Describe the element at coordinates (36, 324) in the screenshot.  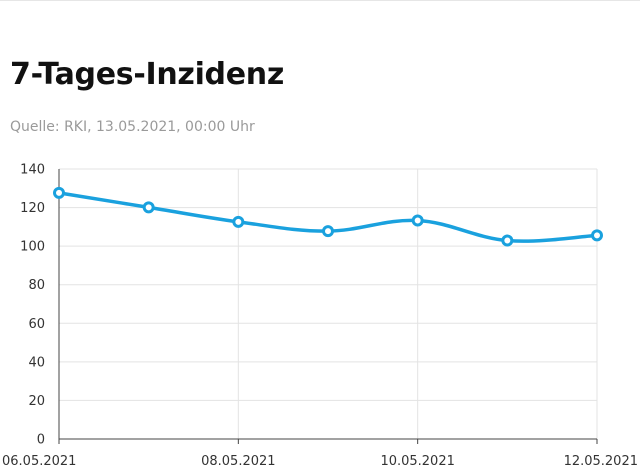
I see `y-tick-label: 60` at that location.